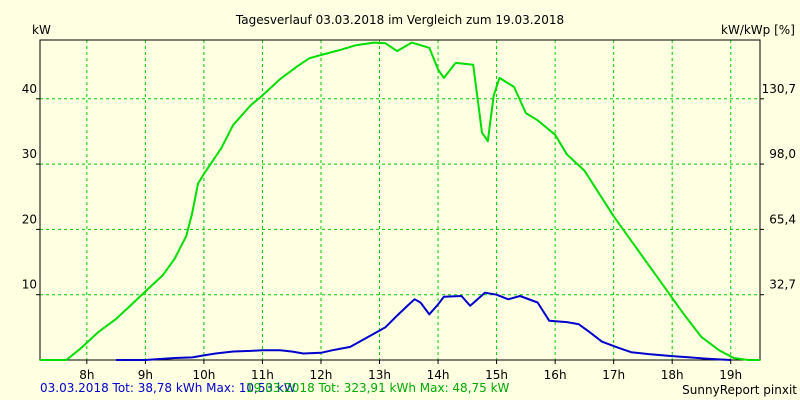 The height and width of the screenshot is (400, 800). I want to click on x-tick-label: 12h, so click(321, 375).